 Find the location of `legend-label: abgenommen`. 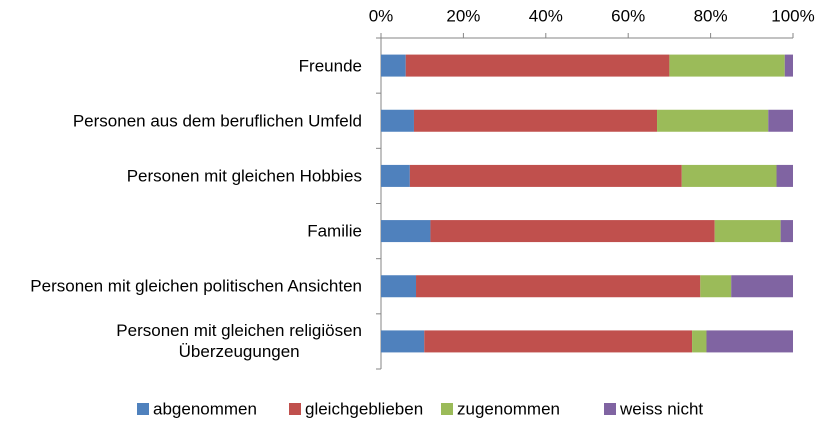

legend-label: abgenommen is located at coordinates (205, 408).